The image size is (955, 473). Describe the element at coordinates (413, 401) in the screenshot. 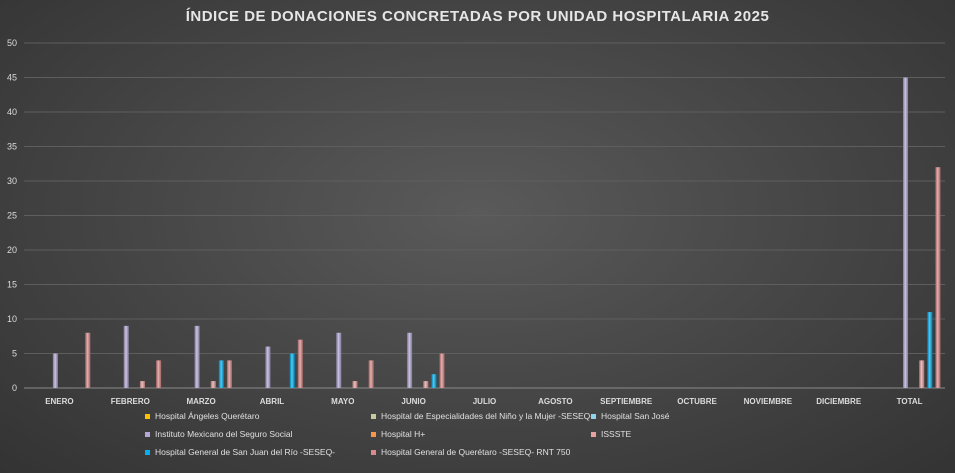

I see `x-tick-label: JUNIO` at that location.